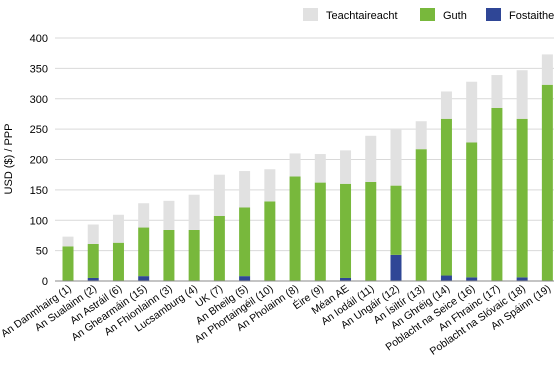 The width and height of the screenshot is (554, 371). Describe the element at coordinates (39, 100) in the screenshot. I see `y-tick-label: 300` at that location.